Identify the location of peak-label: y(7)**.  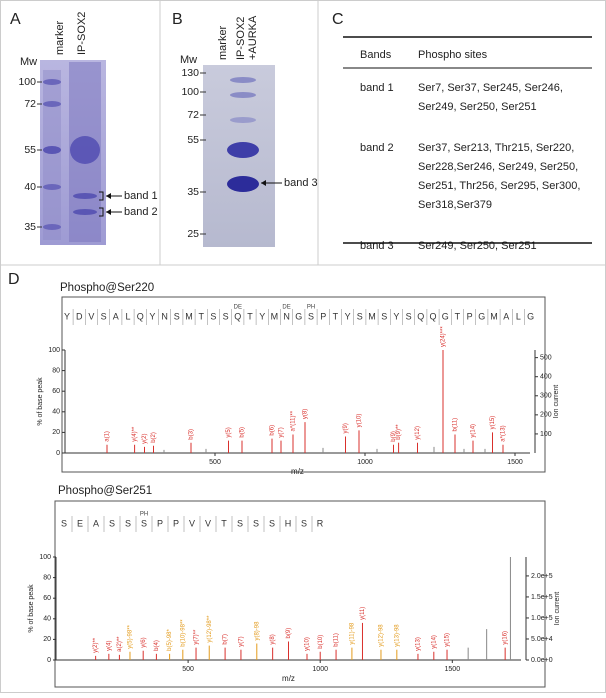
(197, 637).